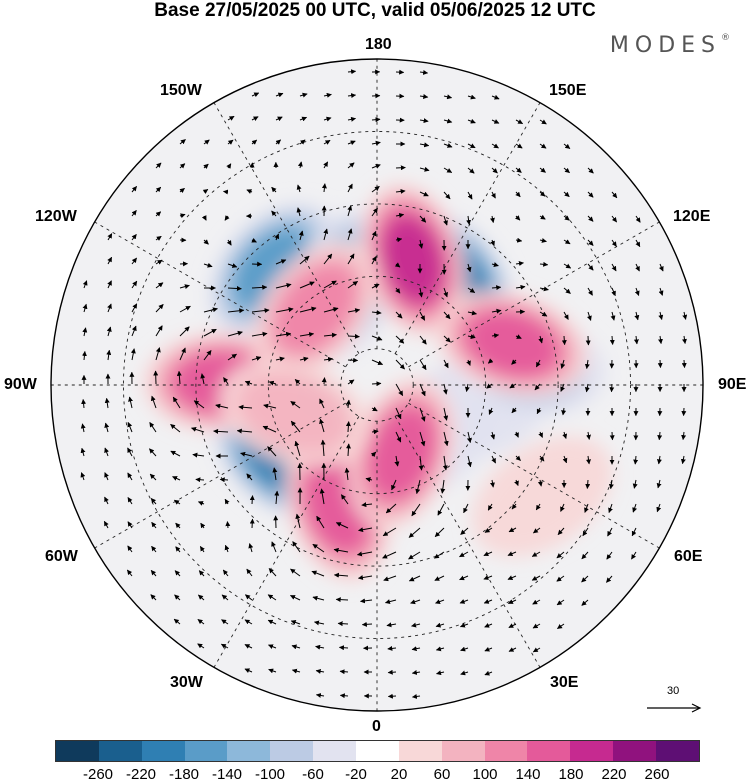 This screenshot has width=750, height=783. I want to click on colorbar-tick-label: -20, so click(356, 774).